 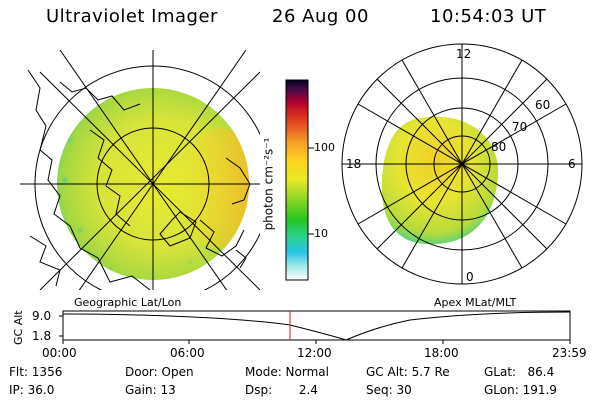 What do you see at coordinates (159, 372) in the screenshot?
I see `door-status: Door: Open` at bounding box center [159, 372].